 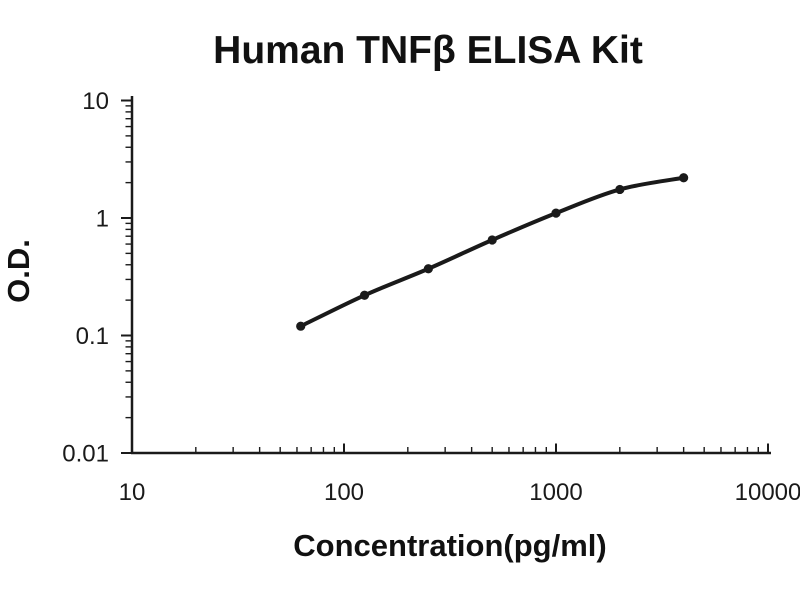 What do you see at coordinates (85, 454) in the screenshot?
I see `y-tick-label: 0.01` at bounding box center [85, 454].